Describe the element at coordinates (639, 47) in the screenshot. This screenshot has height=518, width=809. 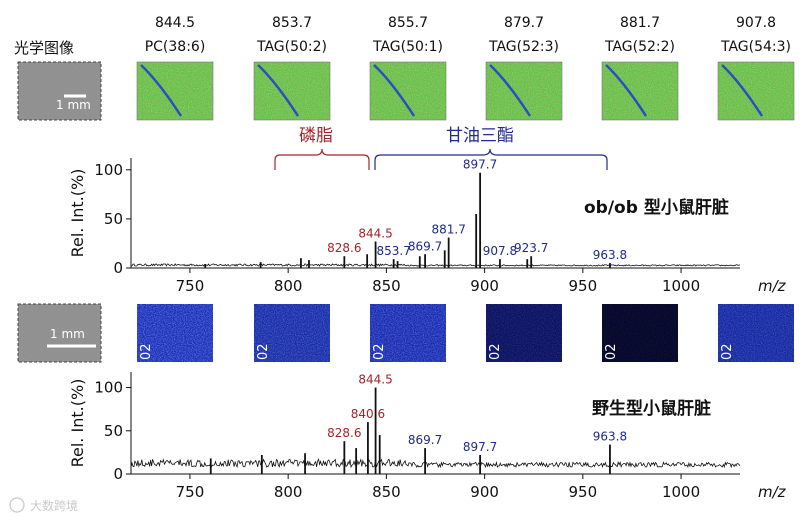
I see `image-lipid-label: TAG(52:2)` at that location.